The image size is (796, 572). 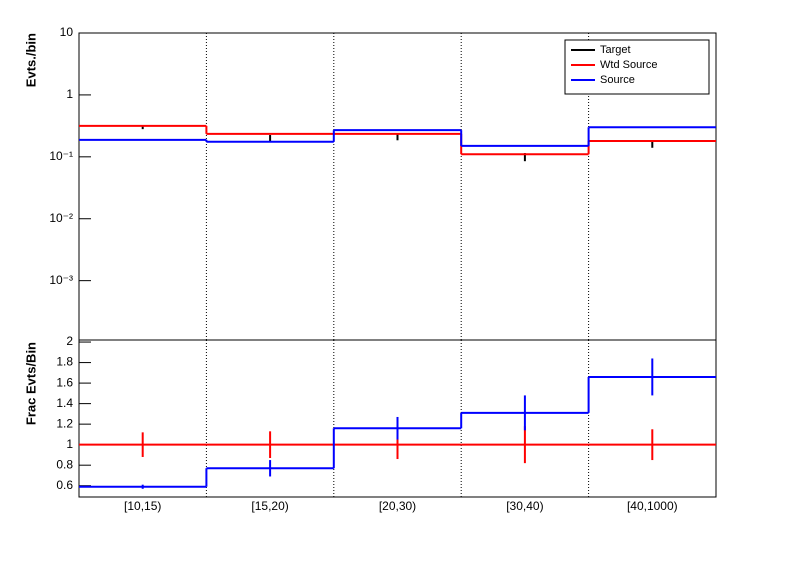 What do you see at coordinates (524, 506) in the screenshot?
I see `x-tick-label: [30,40)` at bounding box center [524, 506].